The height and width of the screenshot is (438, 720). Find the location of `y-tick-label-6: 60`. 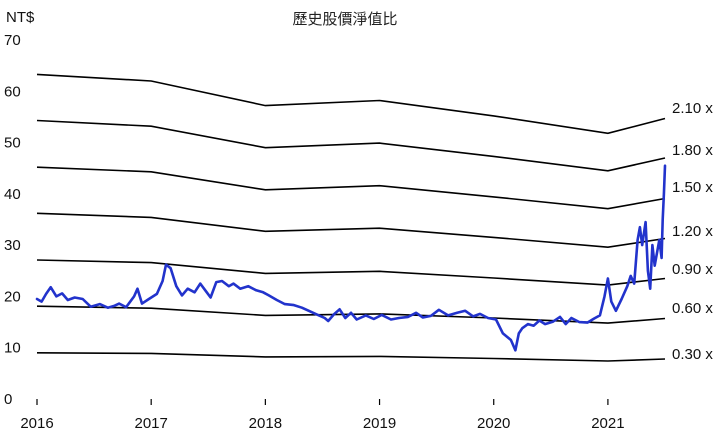

y-tick-label-6: 60 is located at coordinates (12, 91).